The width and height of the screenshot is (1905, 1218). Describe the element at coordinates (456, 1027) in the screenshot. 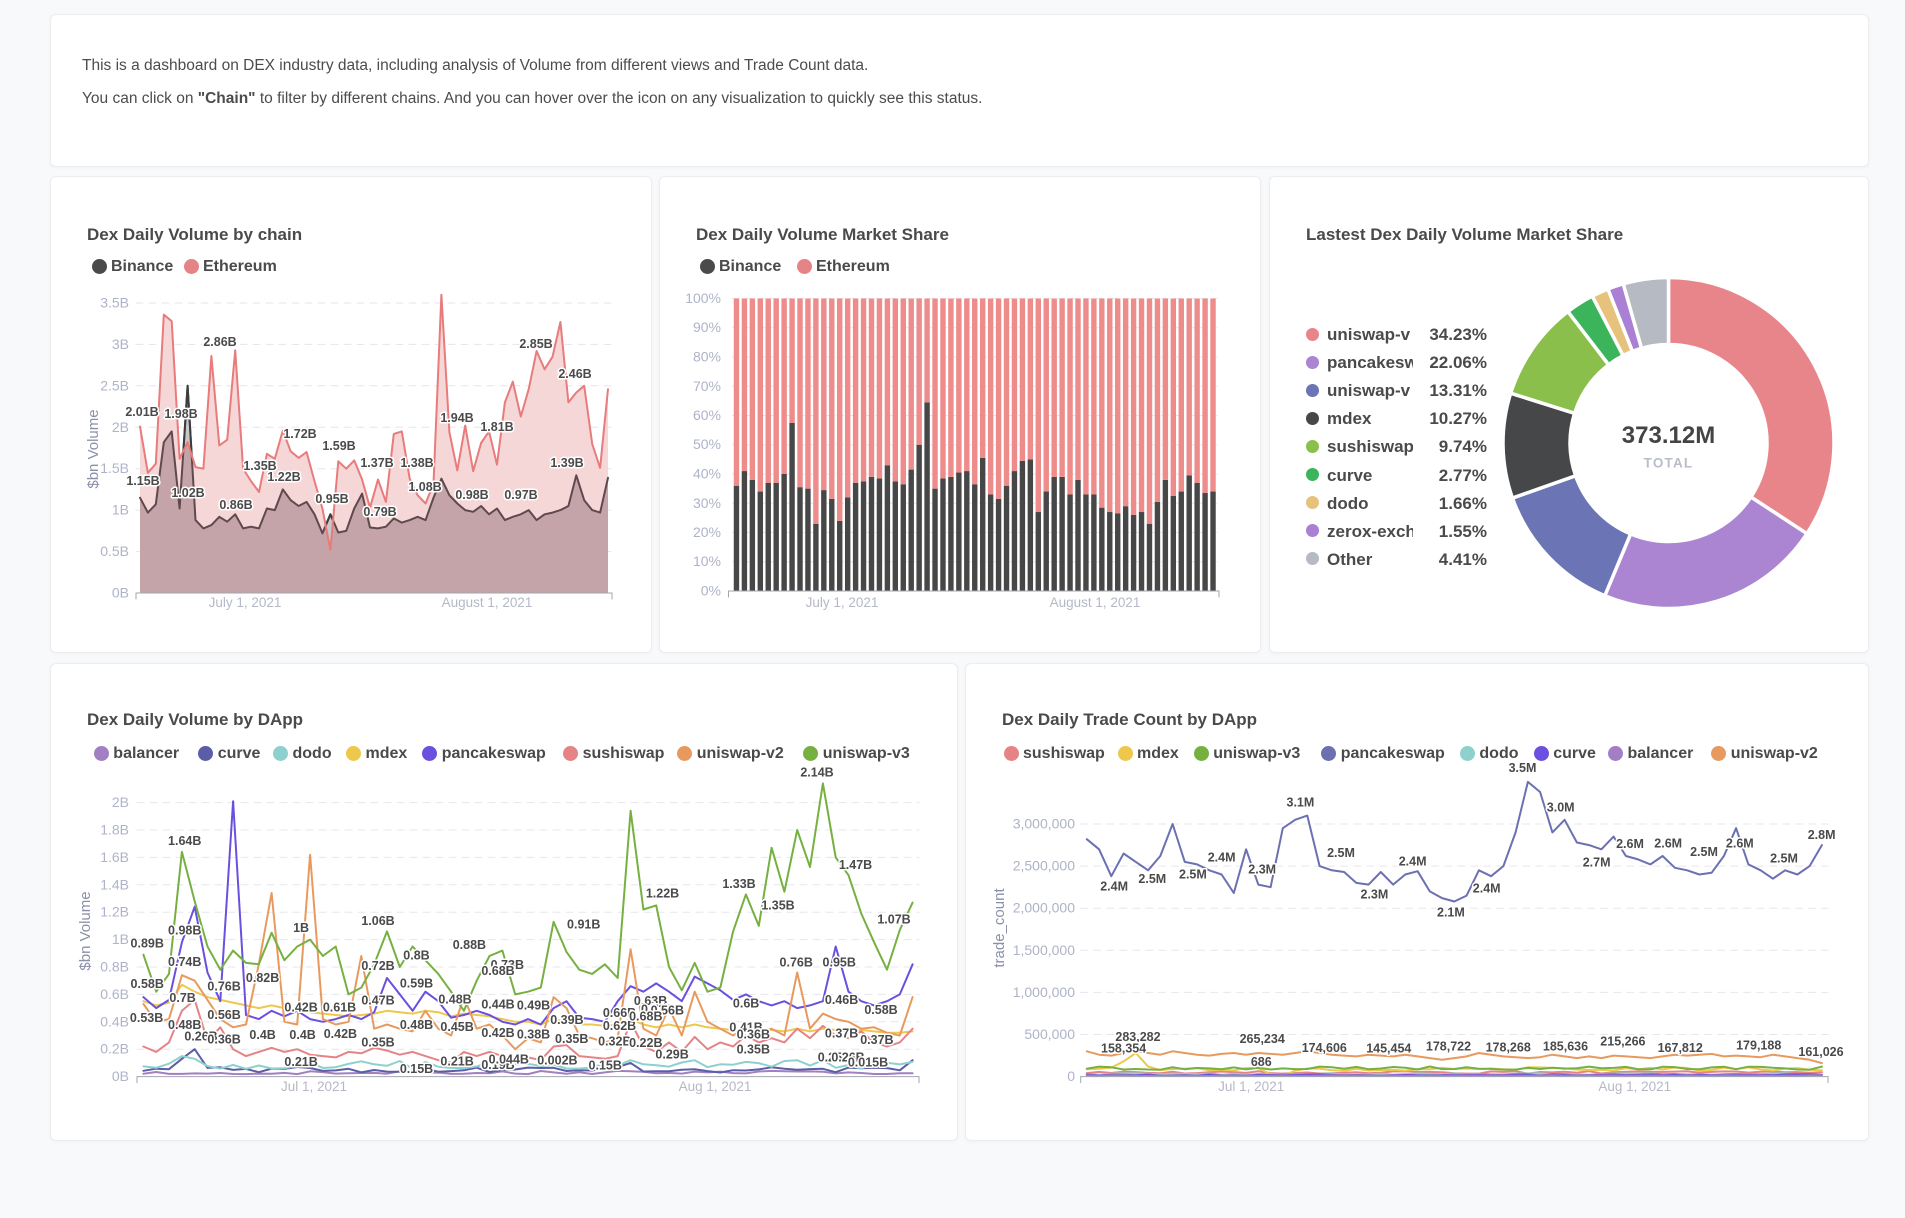

I see `svg-text: 0.45B` at that location.